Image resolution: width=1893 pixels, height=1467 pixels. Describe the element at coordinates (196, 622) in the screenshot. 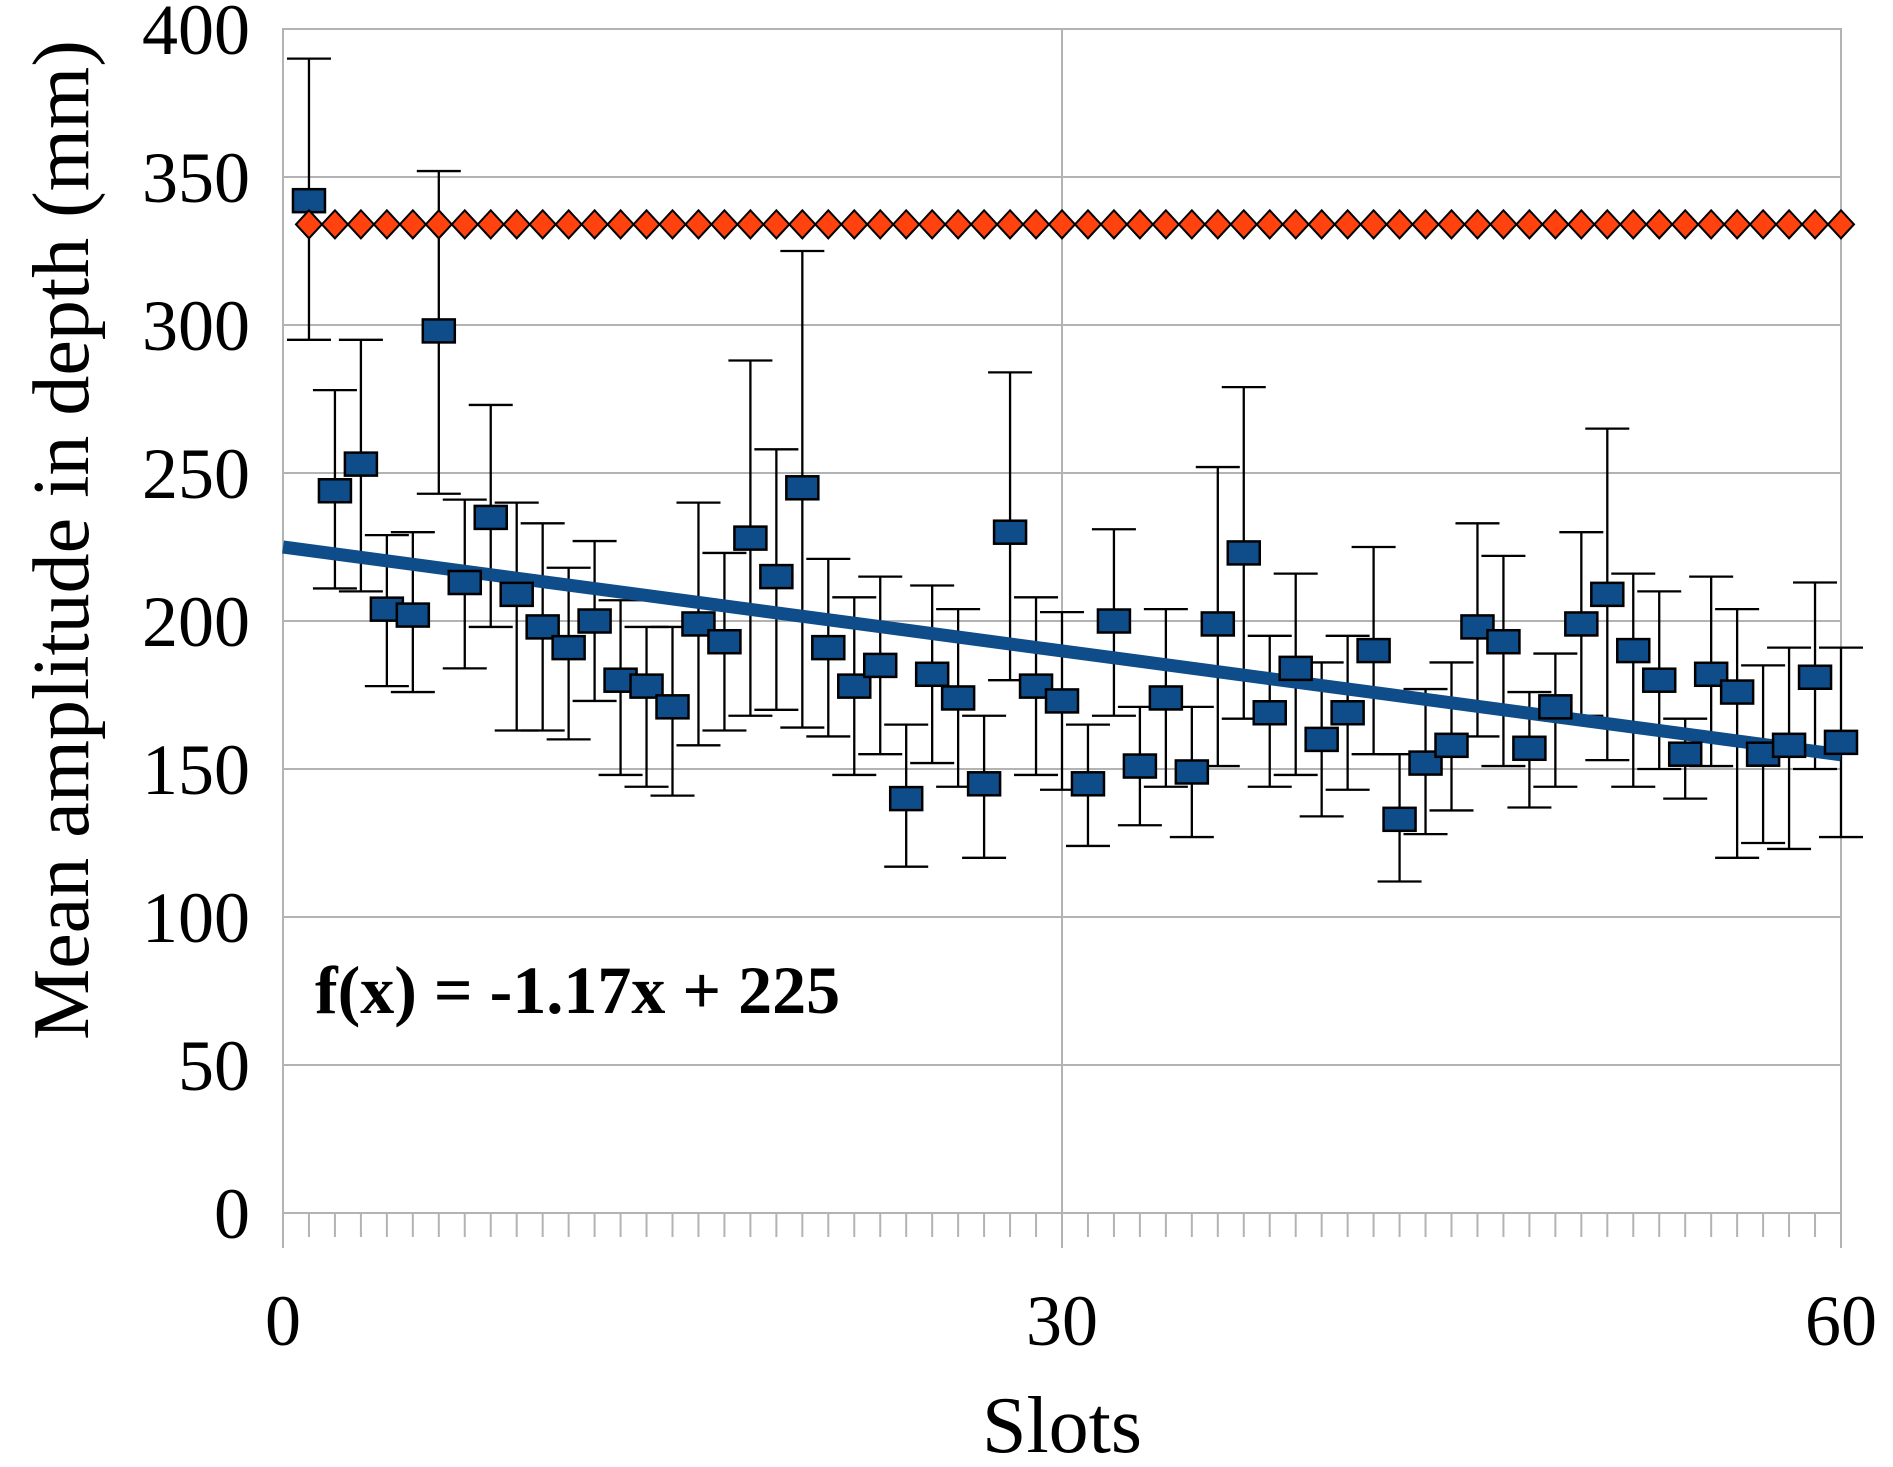

I see `y-tick-label-200: 200` at that location.